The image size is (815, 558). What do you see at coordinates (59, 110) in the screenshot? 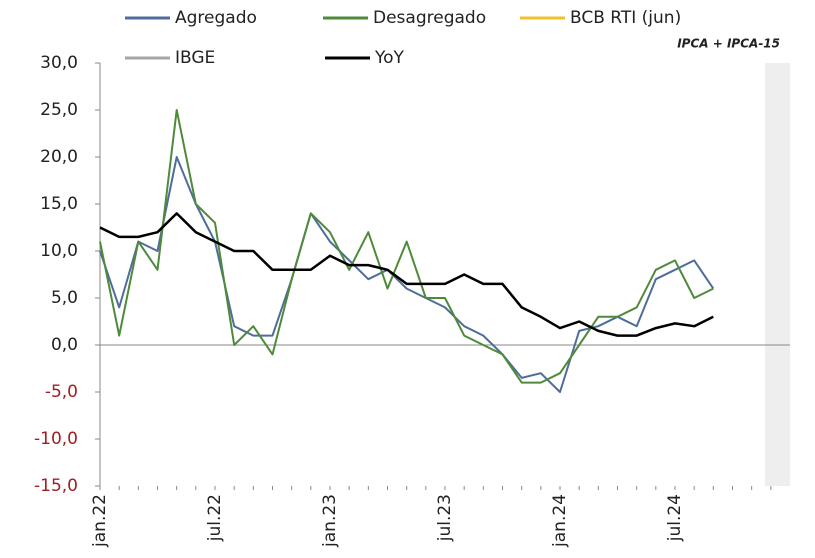
I see `y-tick-label: 25,0` at bounding box center [59, 110].